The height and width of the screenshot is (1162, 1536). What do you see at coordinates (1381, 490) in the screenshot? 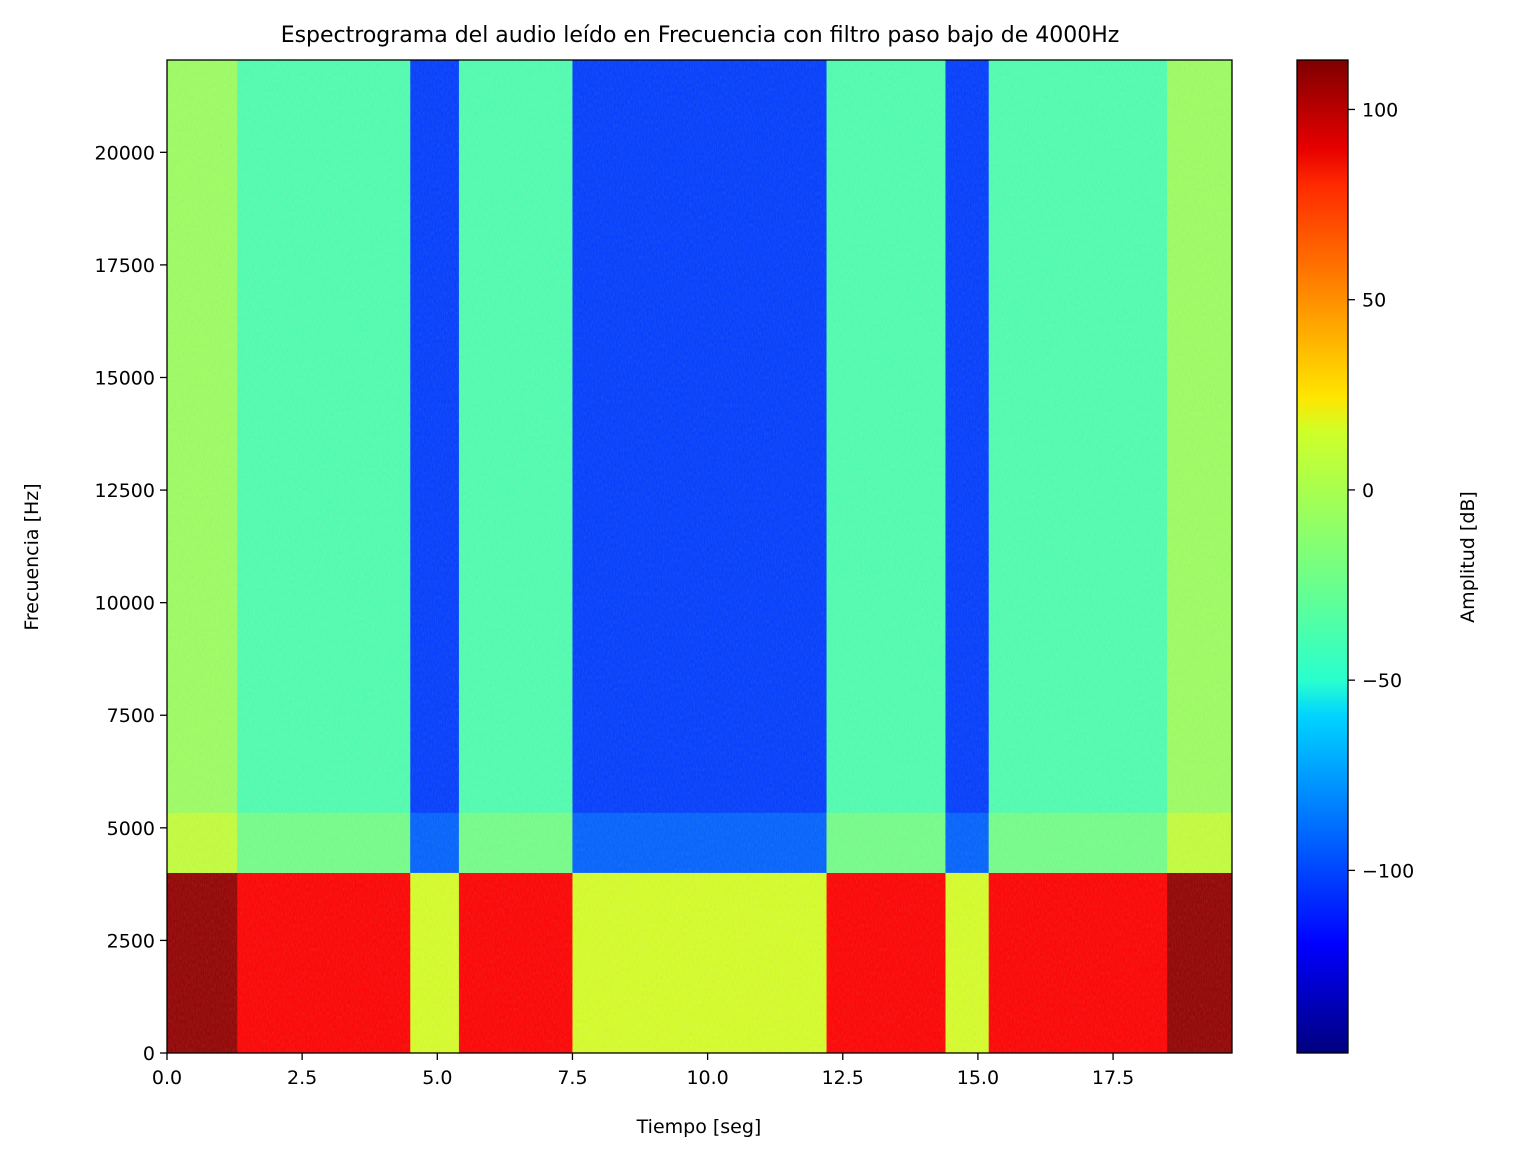
I see `colorbar-axis: −100 −50 0 50 100` at bounding box center [1381, 490].